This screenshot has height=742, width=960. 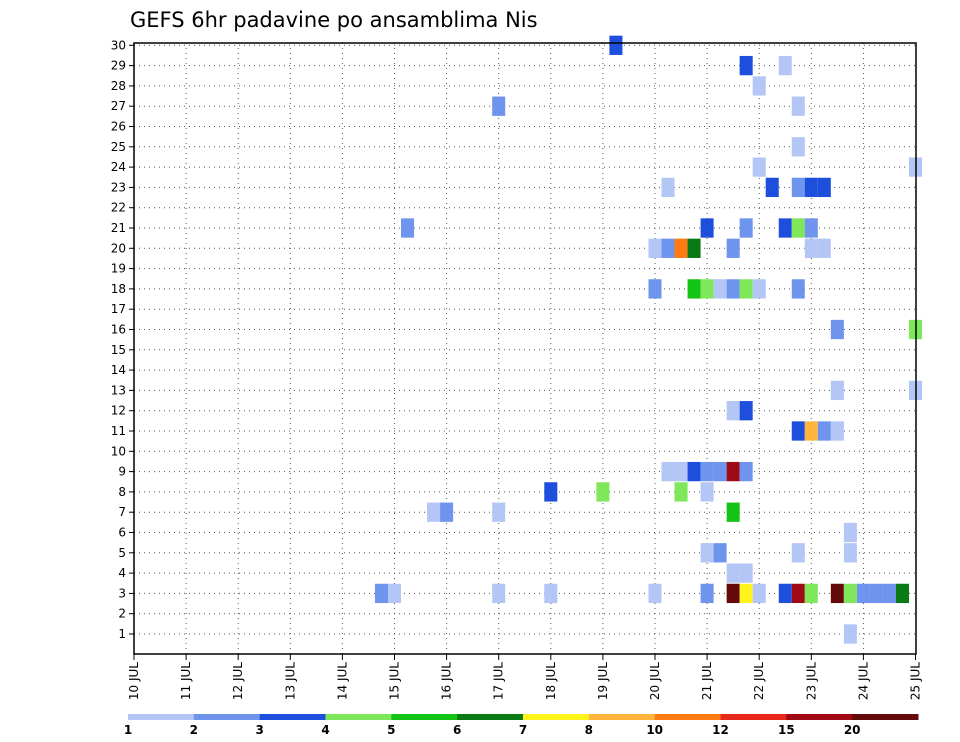 I want to click on x-tick-label: 19 JUL, so click(x=603, y=681).